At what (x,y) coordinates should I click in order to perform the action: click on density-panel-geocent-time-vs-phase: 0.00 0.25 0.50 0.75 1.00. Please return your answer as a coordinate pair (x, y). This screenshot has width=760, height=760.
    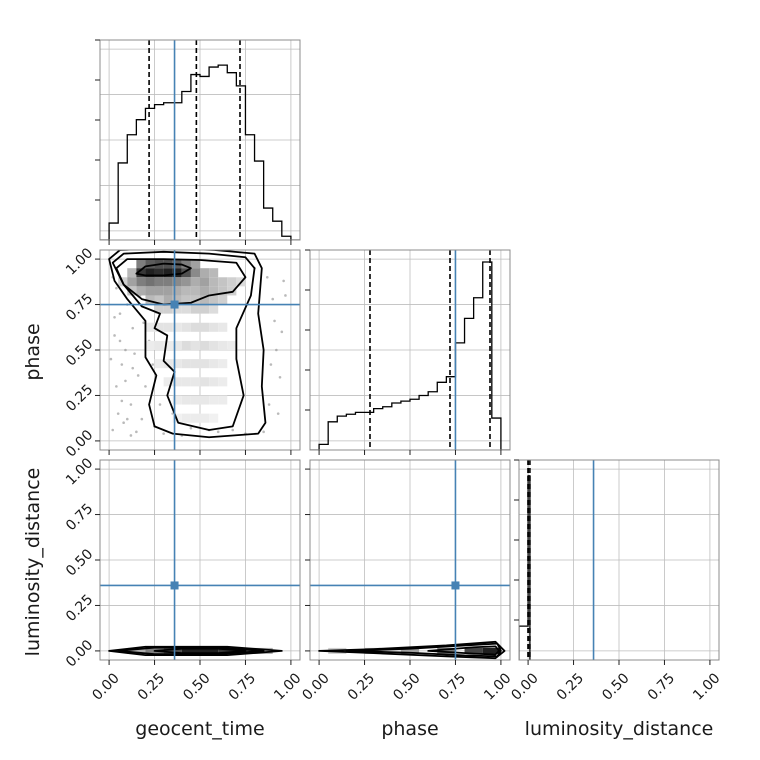
    Looking at the image, I should click on (182, 352).